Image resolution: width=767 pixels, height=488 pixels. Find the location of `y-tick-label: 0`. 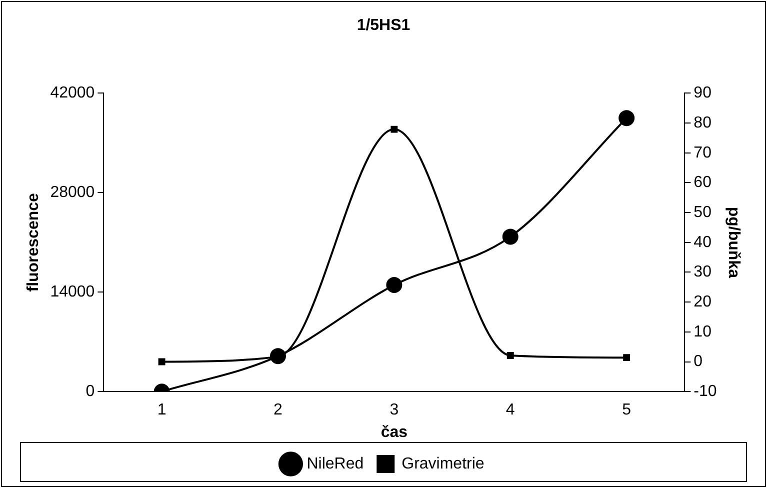

y-tick-label: 0 is located at coordinates (90, 391).